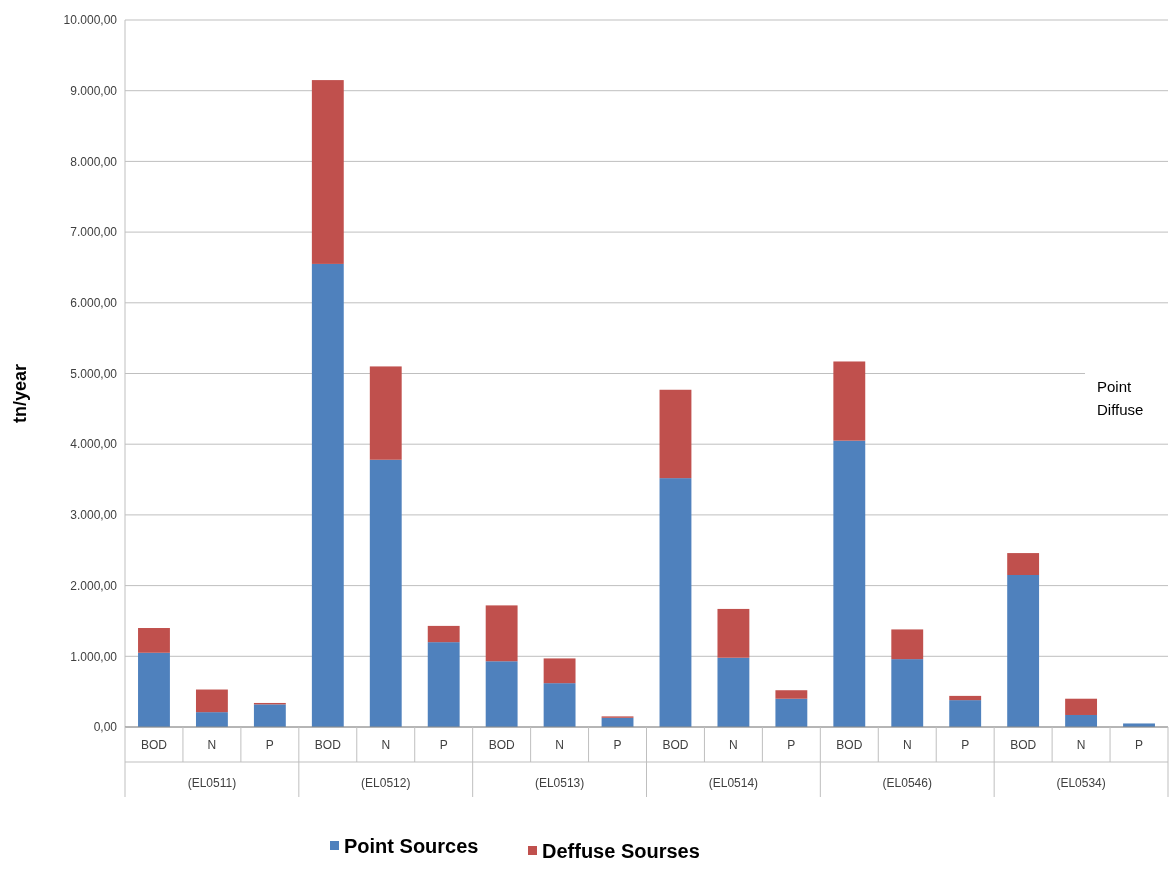  Describe the element at coordinates (94, 303) in the screenshot. I see `y-tick-label: 6.000,00` at that location.